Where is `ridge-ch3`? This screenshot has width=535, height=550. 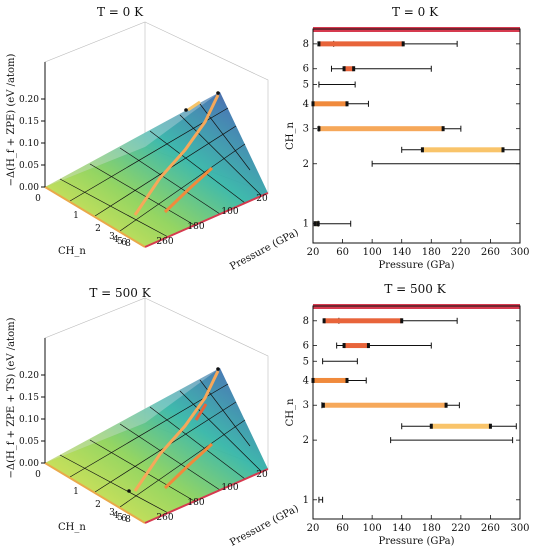 ridge-ch3 is located at coordinates (176, 431).